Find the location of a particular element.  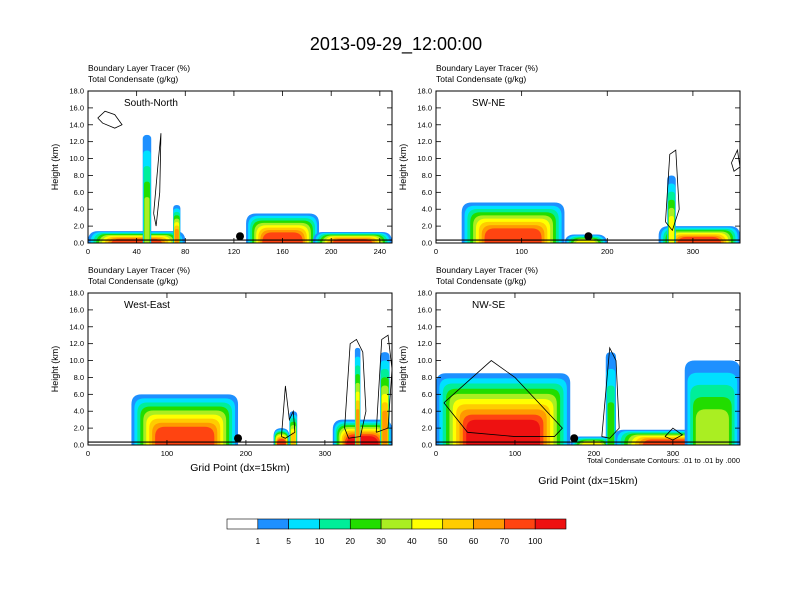

colorbar-label: 10 is located at coordinates (320, 541).